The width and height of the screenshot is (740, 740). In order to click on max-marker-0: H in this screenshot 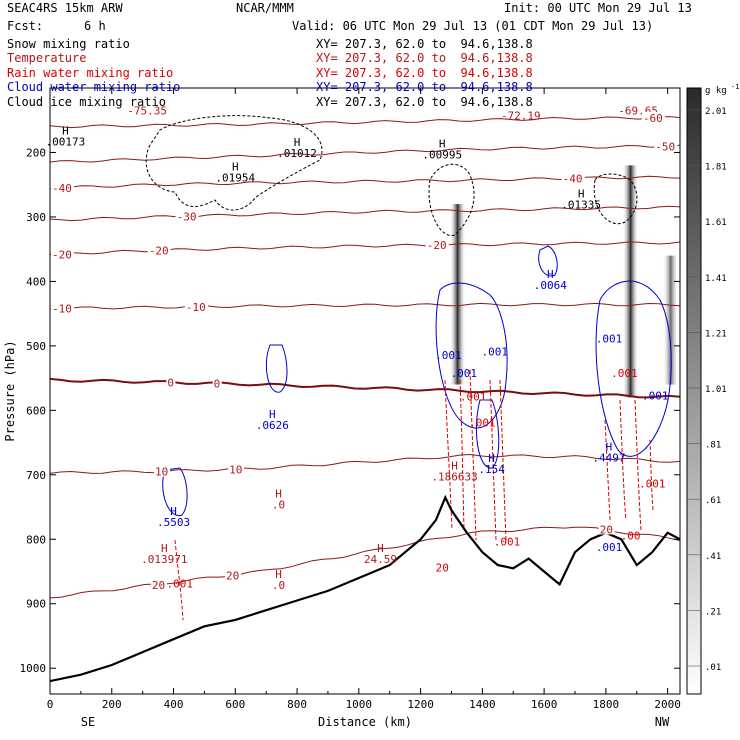, I will do `click(65, 130)`.